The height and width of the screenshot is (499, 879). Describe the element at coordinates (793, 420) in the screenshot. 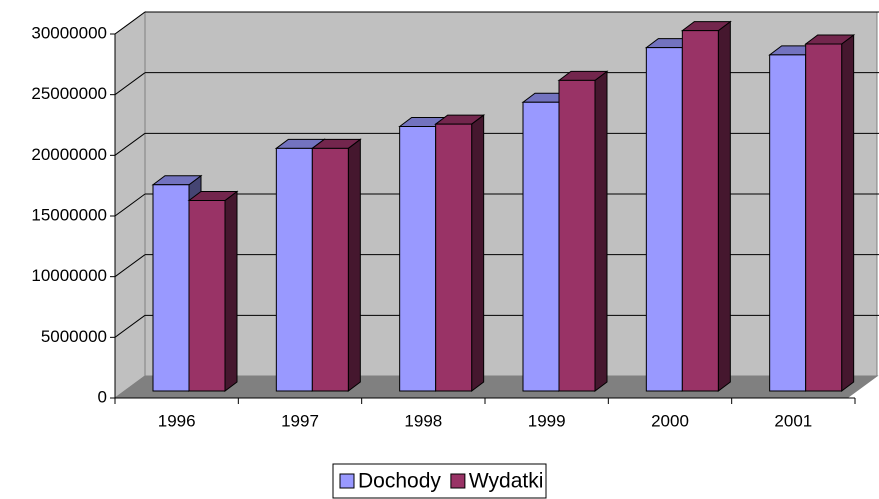

I see `x-tick-label: 2001` at that location.